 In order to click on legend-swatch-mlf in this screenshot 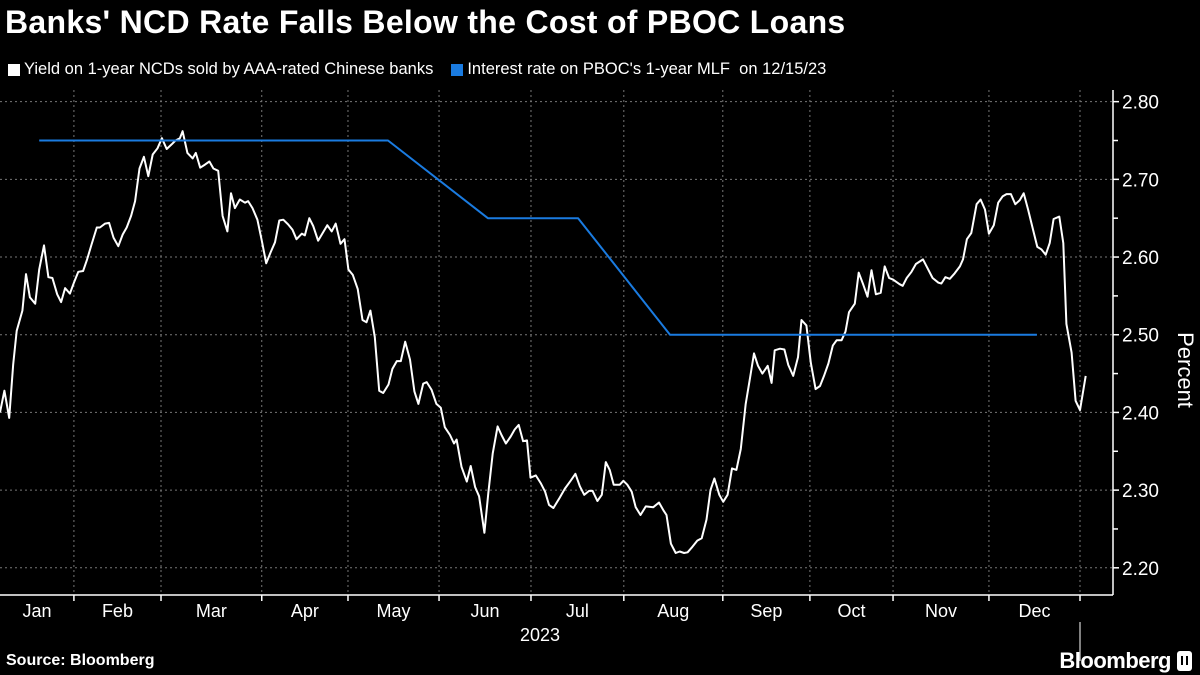, I will do `click(457, 69)`.